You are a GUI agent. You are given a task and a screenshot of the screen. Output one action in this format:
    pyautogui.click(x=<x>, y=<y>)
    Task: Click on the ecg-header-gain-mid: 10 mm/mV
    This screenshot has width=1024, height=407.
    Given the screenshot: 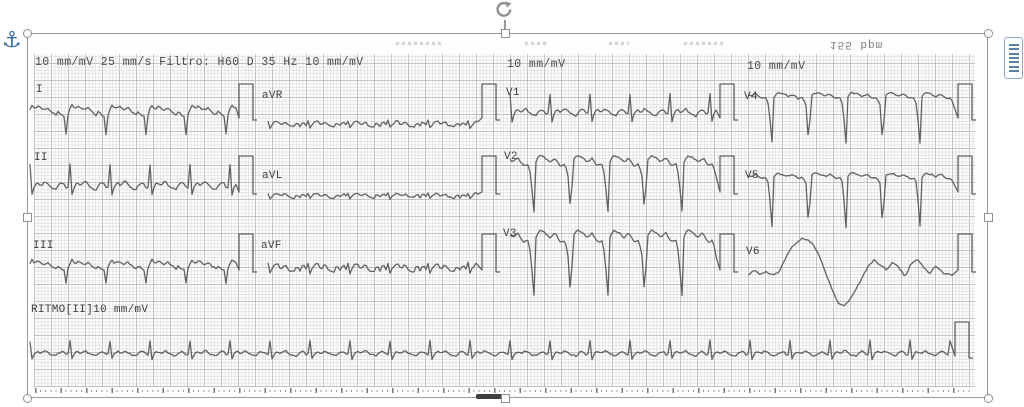 What is the action you would take?
    pyautogui.click(x=536, y=64)
    